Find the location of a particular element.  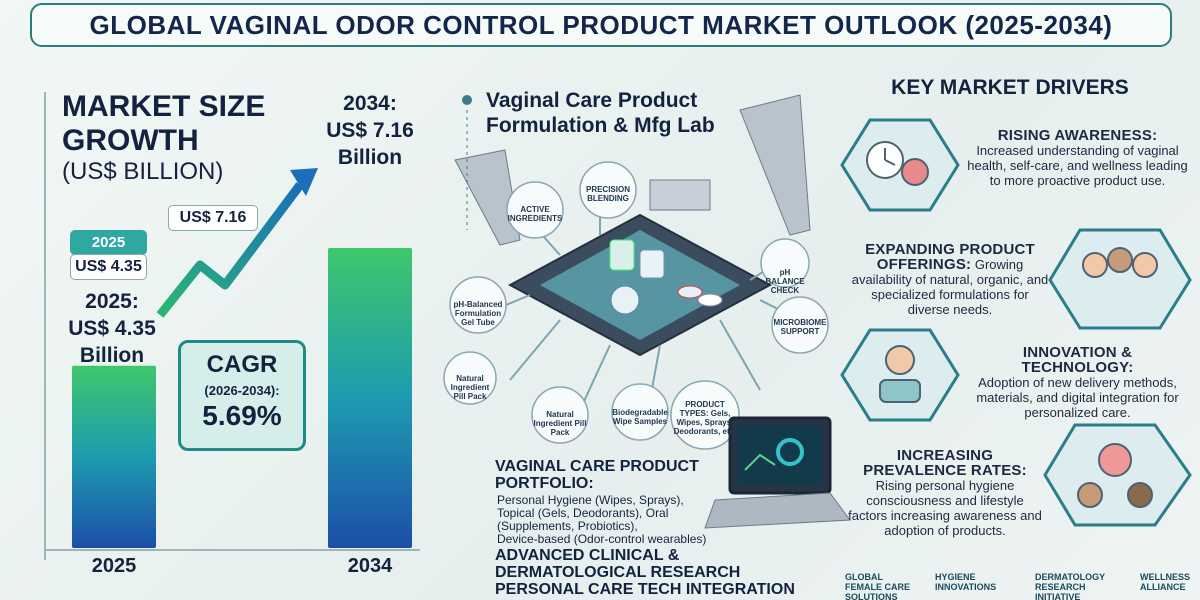

lab-label: pH BALANCE CHECK is located at coordinates (785, 281).